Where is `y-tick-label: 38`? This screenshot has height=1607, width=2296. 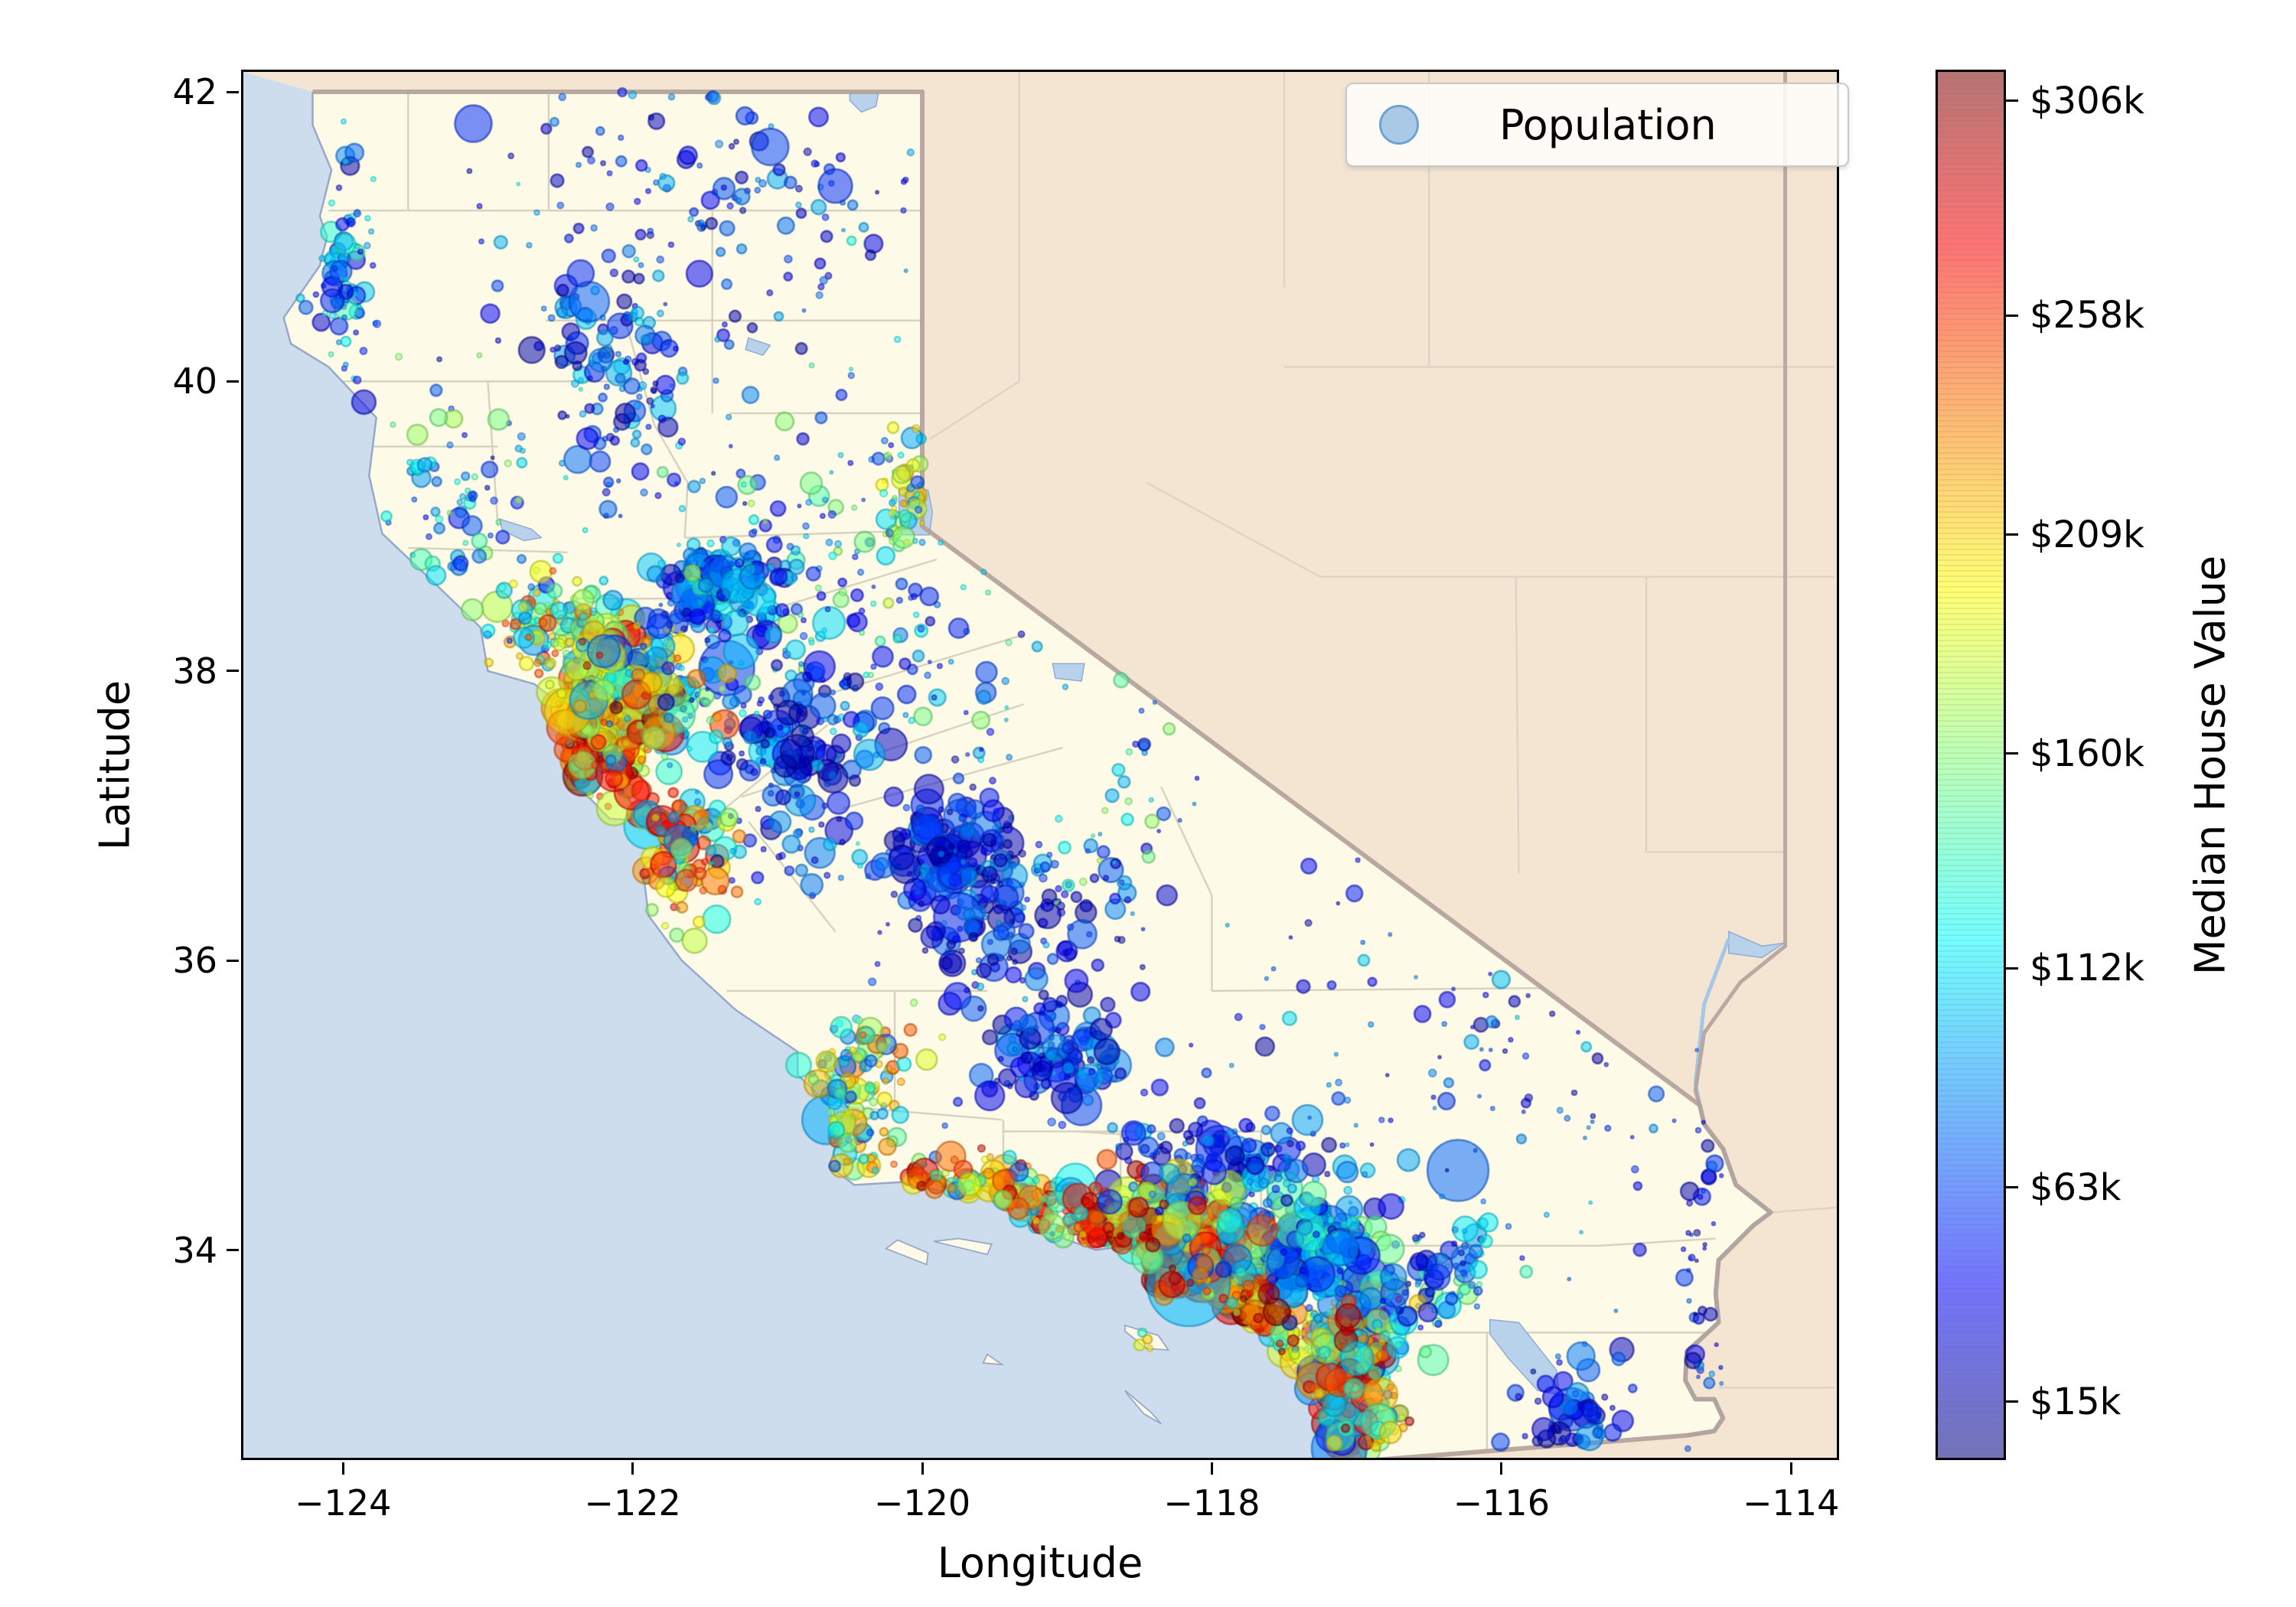 y-tick-label: 38 is located at coordinates (194, 671).